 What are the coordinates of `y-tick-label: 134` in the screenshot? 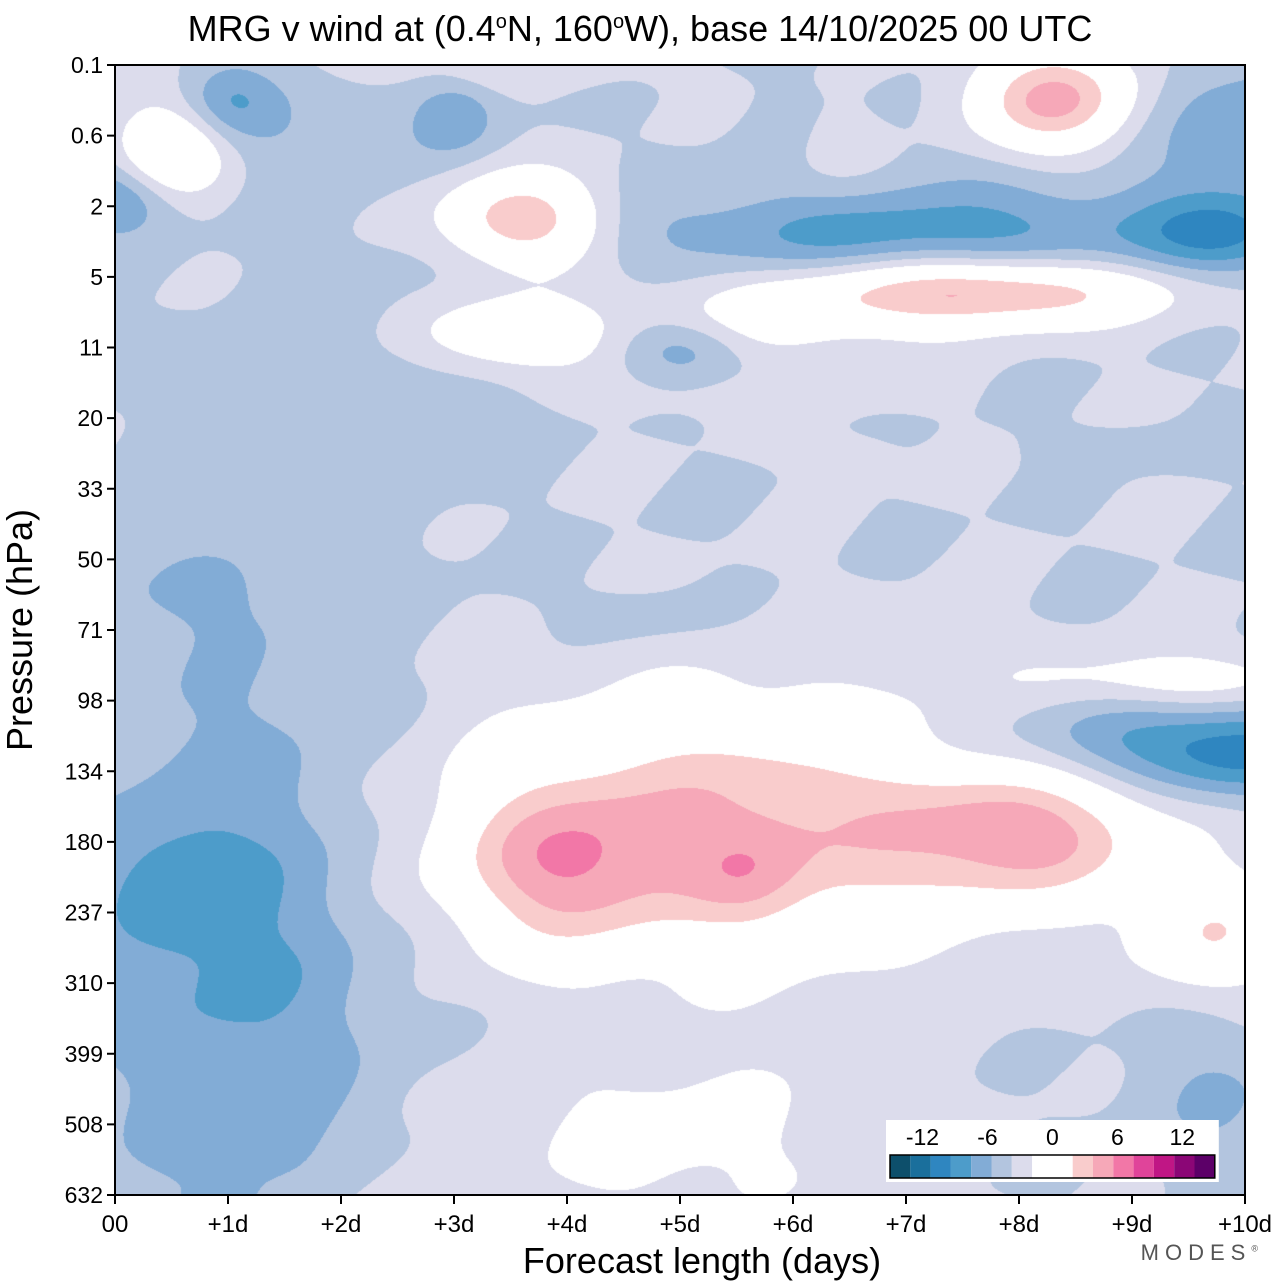 It's located at (84, 771).